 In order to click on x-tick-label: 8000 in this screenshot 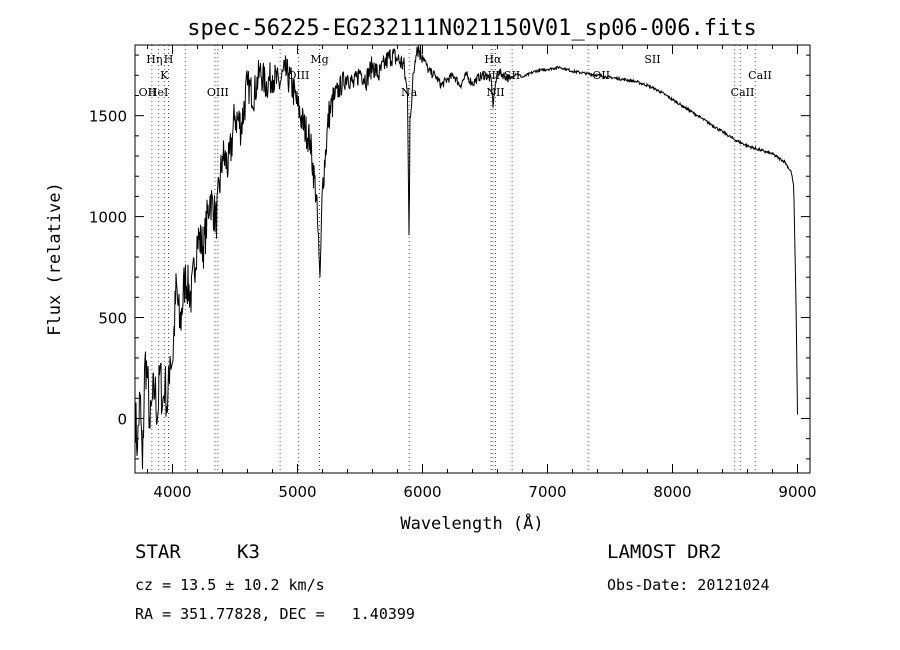, I will do `click(672, 492)`.